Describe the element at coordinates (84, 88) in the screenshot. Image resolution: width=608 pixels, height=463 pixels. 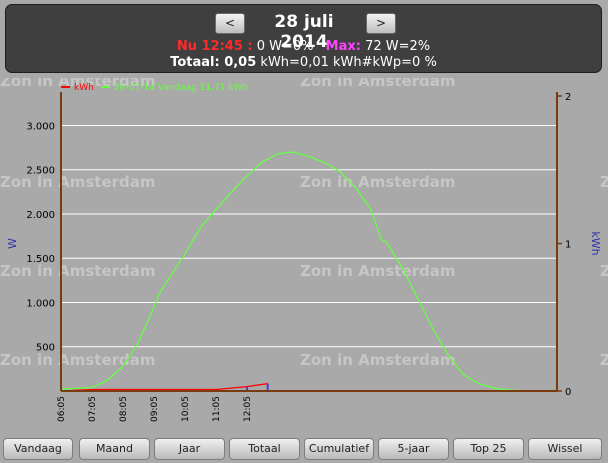
I see `legend-kwh-label: kWh` at that location.